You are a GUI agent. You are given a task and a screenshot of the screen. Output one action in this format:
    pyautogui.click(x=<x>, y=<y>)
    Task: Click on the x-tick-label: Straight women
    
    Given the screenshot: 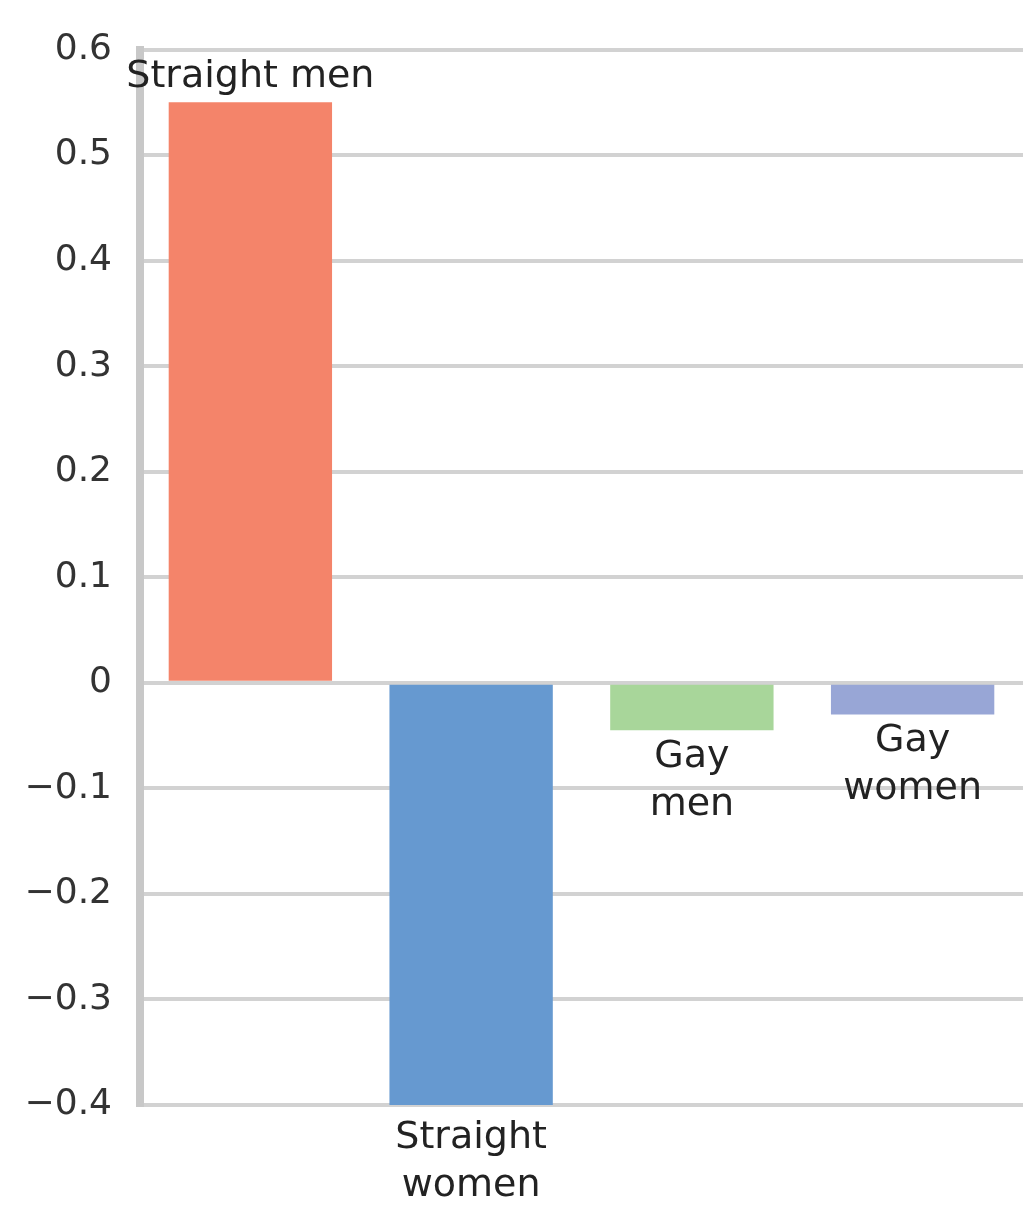 What is the action you would take?
    pyautogui.click(x=471, y=1158)
    